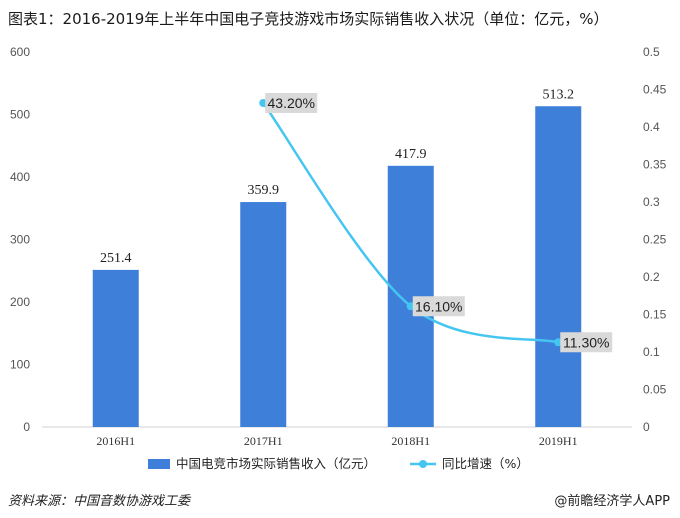 This screenshot has width=680, height=518. Describe the element at coordinates (651, 52) in the screenshot. I see `y-right-tick-label: 0.5` at that location.